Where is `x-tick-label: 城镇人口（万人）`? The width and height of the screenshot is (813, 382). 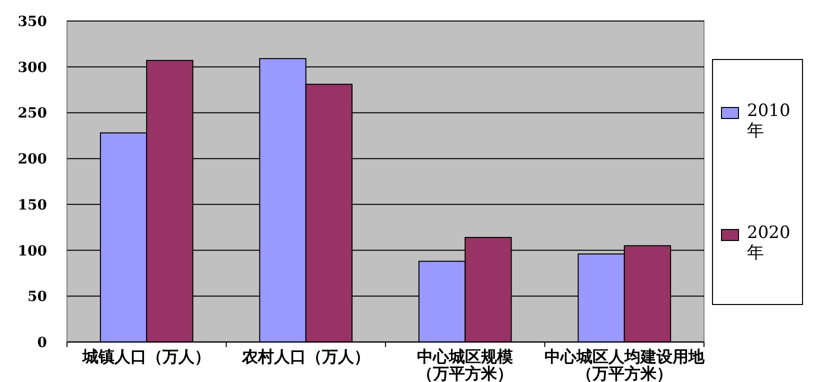 x-tick-label: 城镇人口（万人） is located at coordinates (146, 356).